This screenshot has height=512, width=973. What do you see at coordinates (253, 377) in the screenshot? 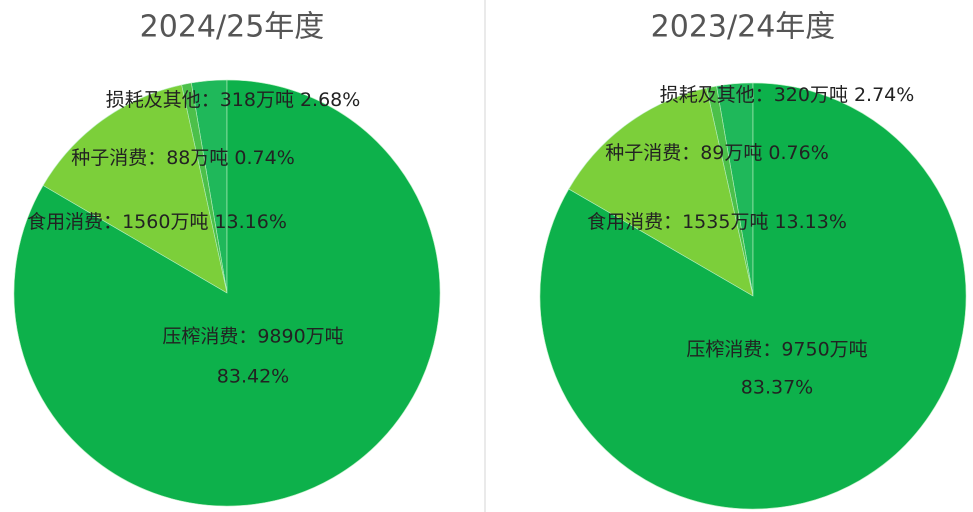
I see `value-label: 83.42%` at bounding box center [253, 377].